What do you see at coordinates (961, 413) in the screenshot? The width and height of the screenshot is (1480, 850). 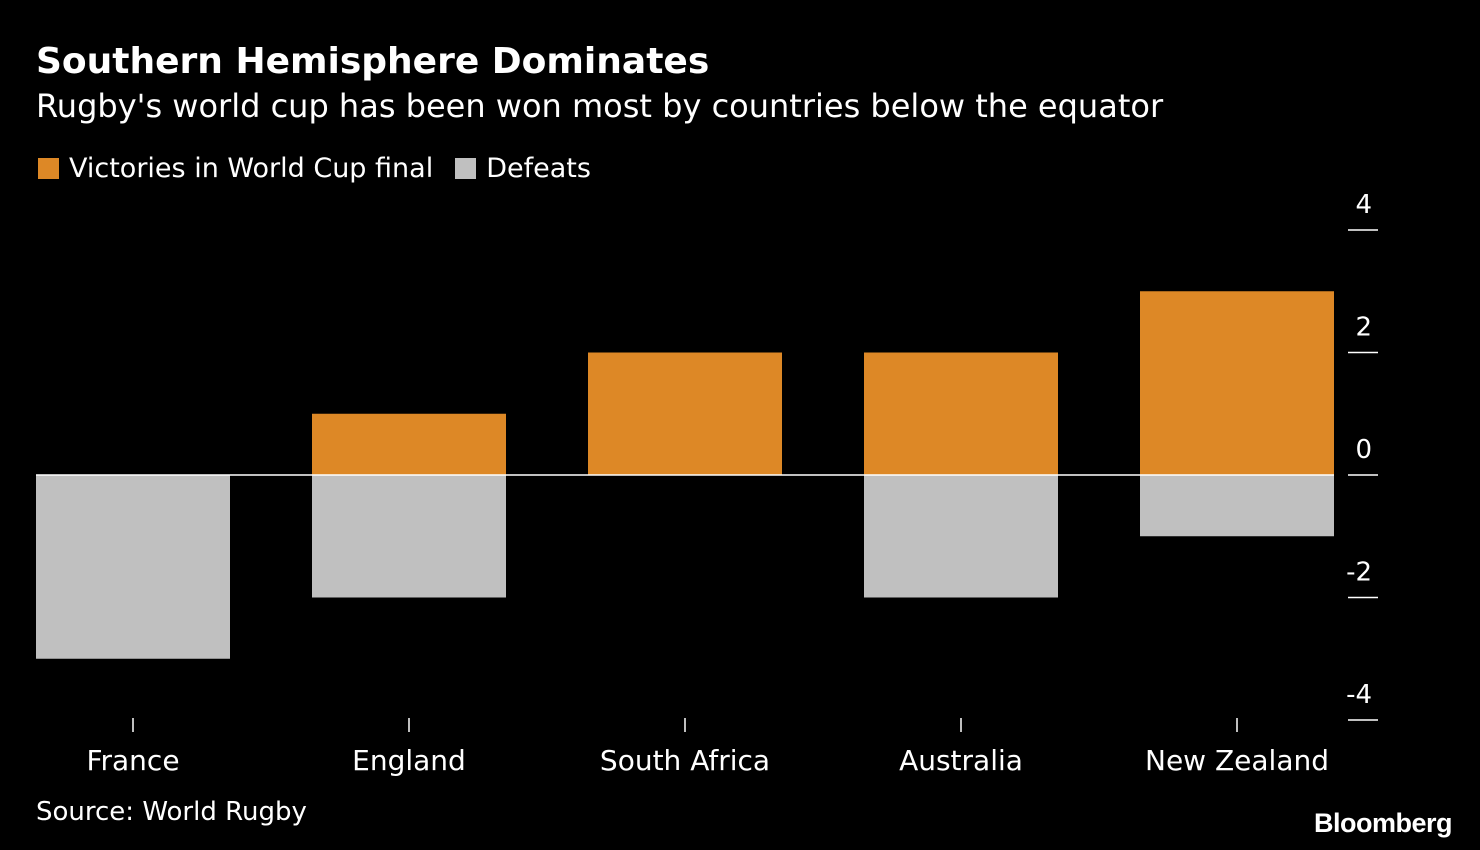 I see `victories-bar-australia` at bounding box center [961, 413].